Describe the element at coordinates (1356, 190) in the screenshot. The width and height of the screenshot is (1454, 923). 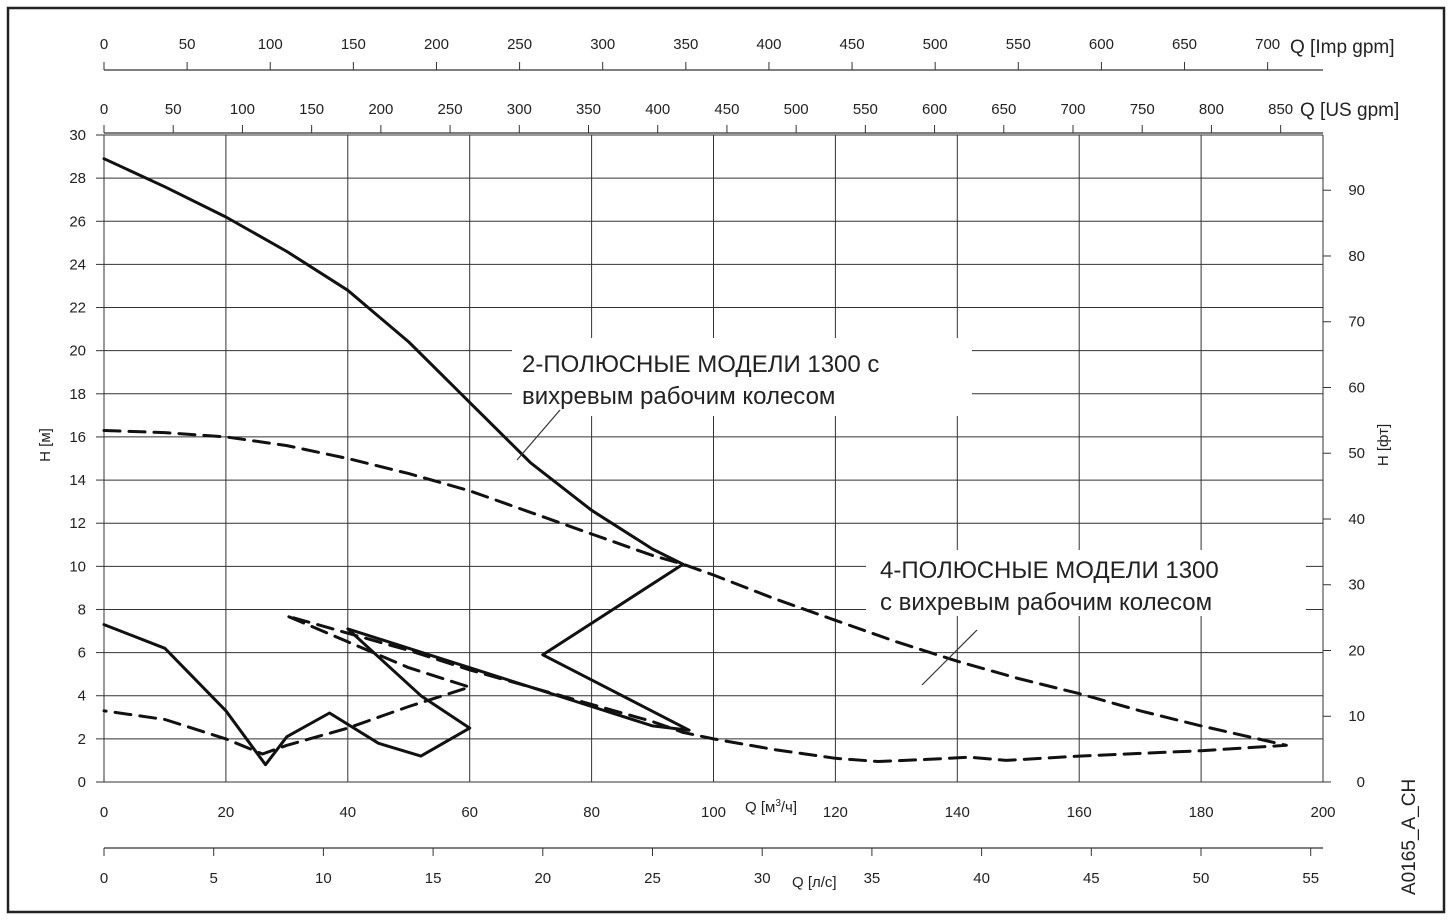
I see `y-tick-label-ft: 90` at that location.